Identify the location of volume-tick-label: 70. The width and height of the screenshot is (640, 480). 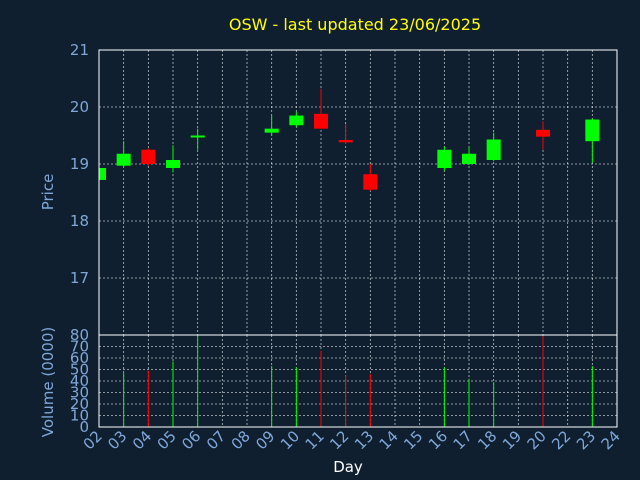
(79, 347).